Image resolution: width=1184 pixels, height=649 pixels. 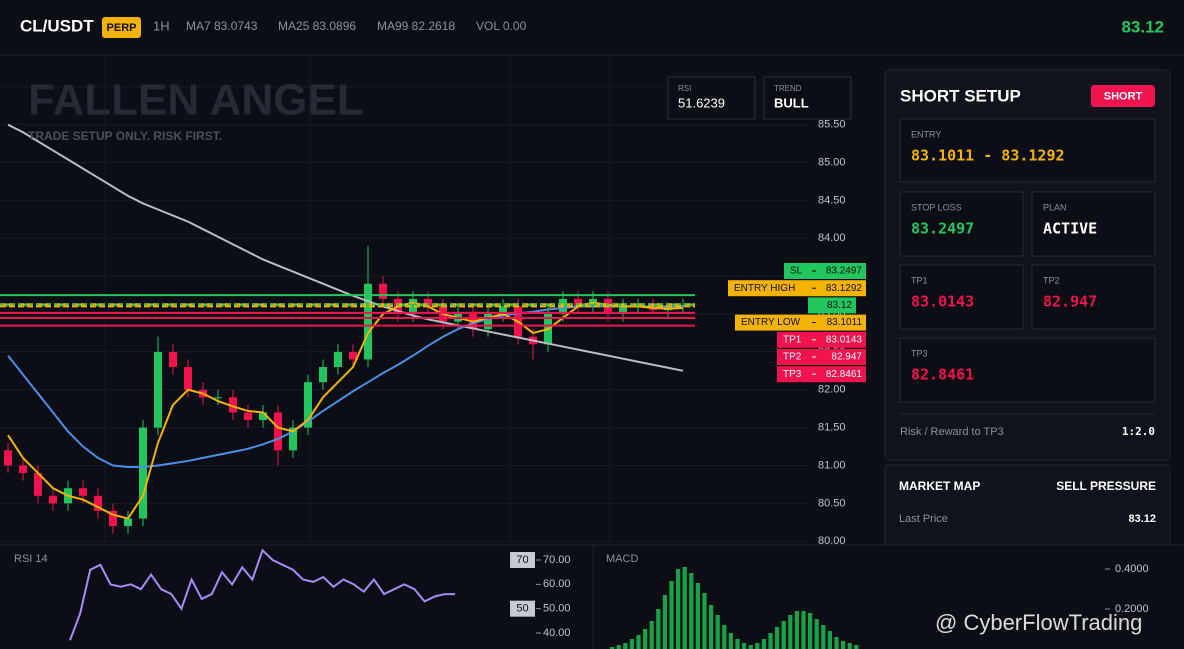 I want to click on level-value: 83.0143, so click(x=844, y=339).